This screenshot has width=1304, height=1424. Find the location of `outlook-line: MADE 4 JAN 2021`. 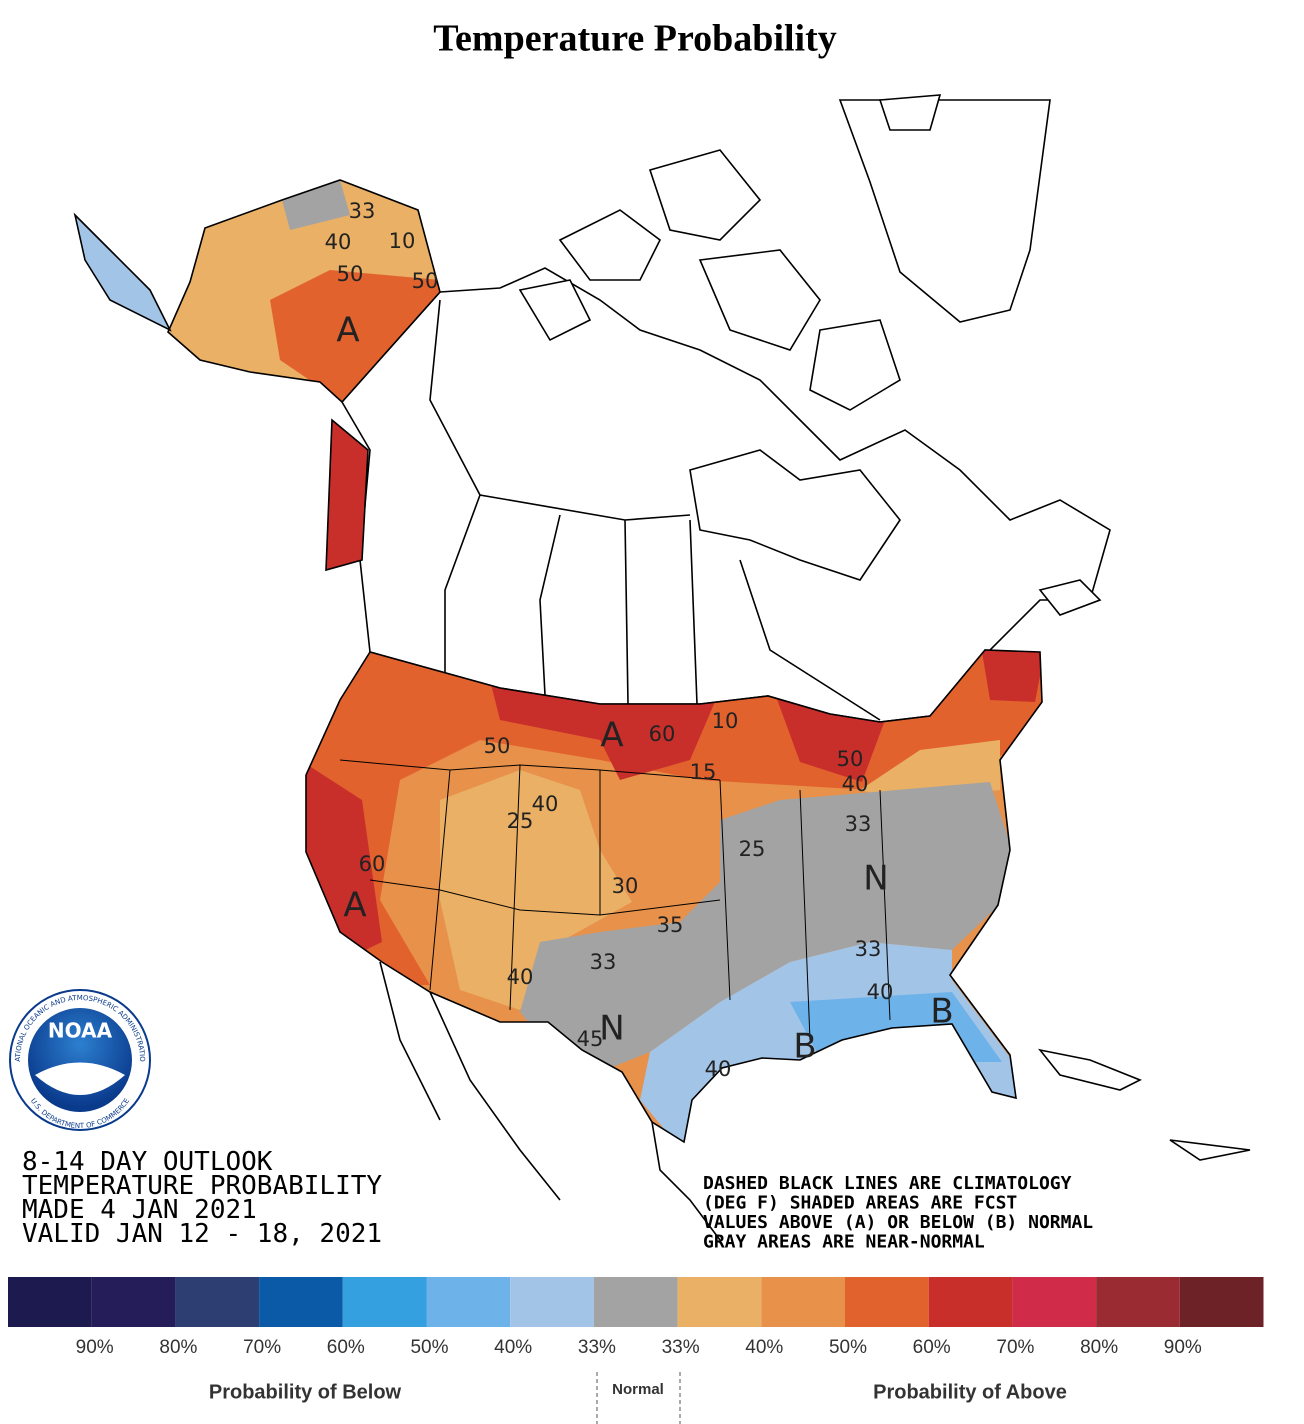

outlook-line: MADE 4 JAN 2021 is located at coordinates (139, 1210).